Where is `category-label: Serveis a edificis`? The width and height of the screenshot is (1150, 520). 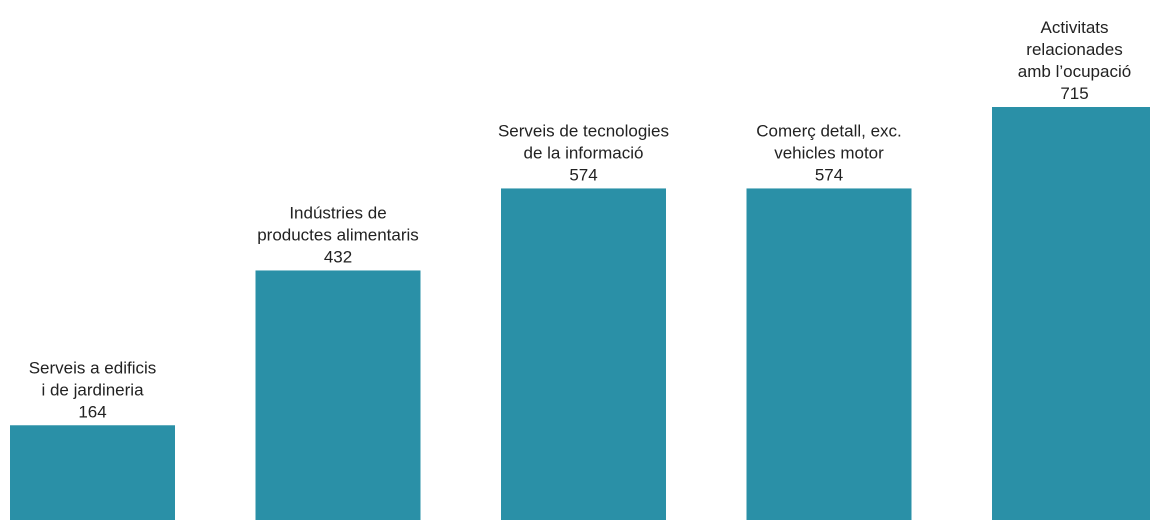
category-label: Serveis a edificis is located at coordinates (93, 367).